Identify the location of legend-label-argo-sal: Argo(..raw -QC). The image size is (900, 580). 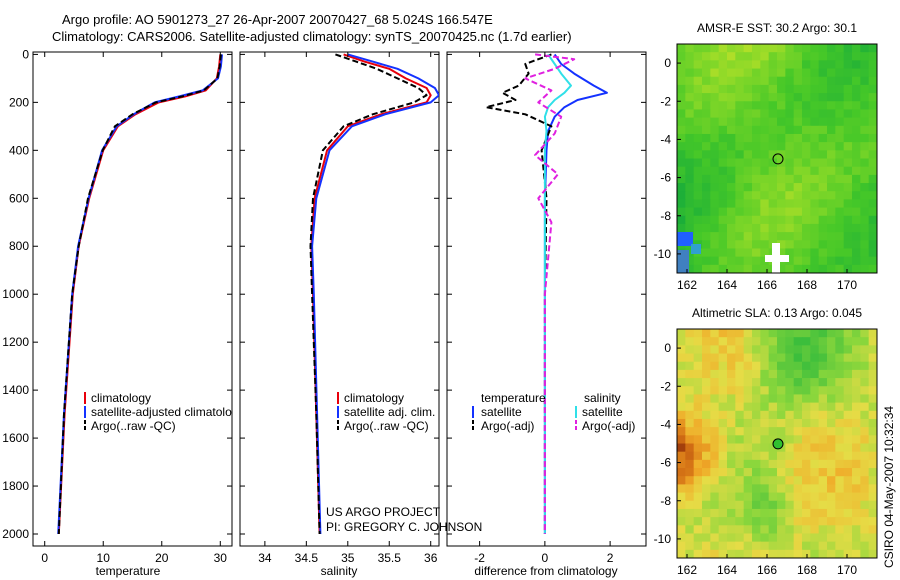
(386, 426).